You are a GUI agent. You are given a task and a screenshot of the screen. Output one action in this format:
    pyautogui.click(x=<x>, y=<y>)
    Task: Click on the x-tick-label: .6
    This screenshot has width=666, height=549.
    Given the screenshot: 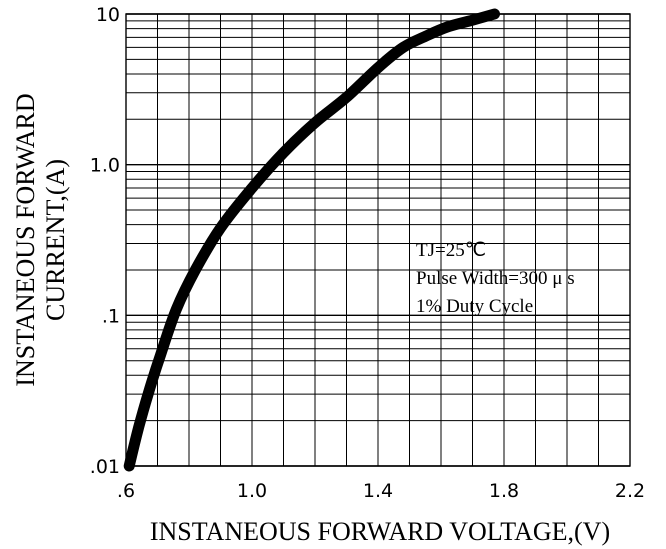 What is the action you would take?
    pyautogui.click(x=126, y=491)
    